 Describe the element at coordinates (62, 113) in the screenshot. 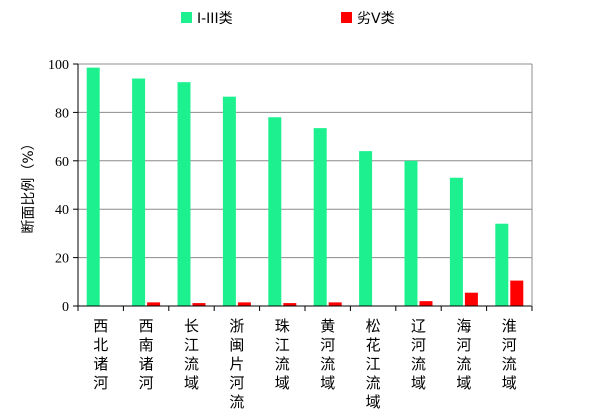

I see `y-tick-label: 80` at that location.